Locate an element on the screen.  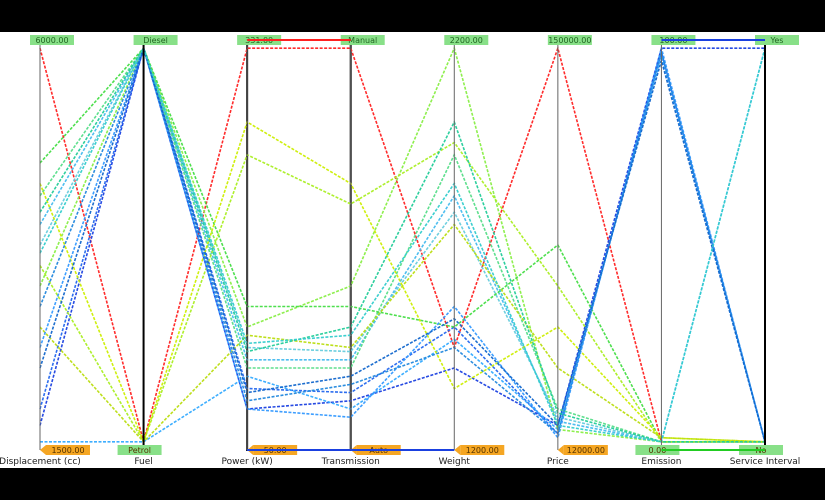
axis-name-1: Fuel is located at coordinates (143, 462).